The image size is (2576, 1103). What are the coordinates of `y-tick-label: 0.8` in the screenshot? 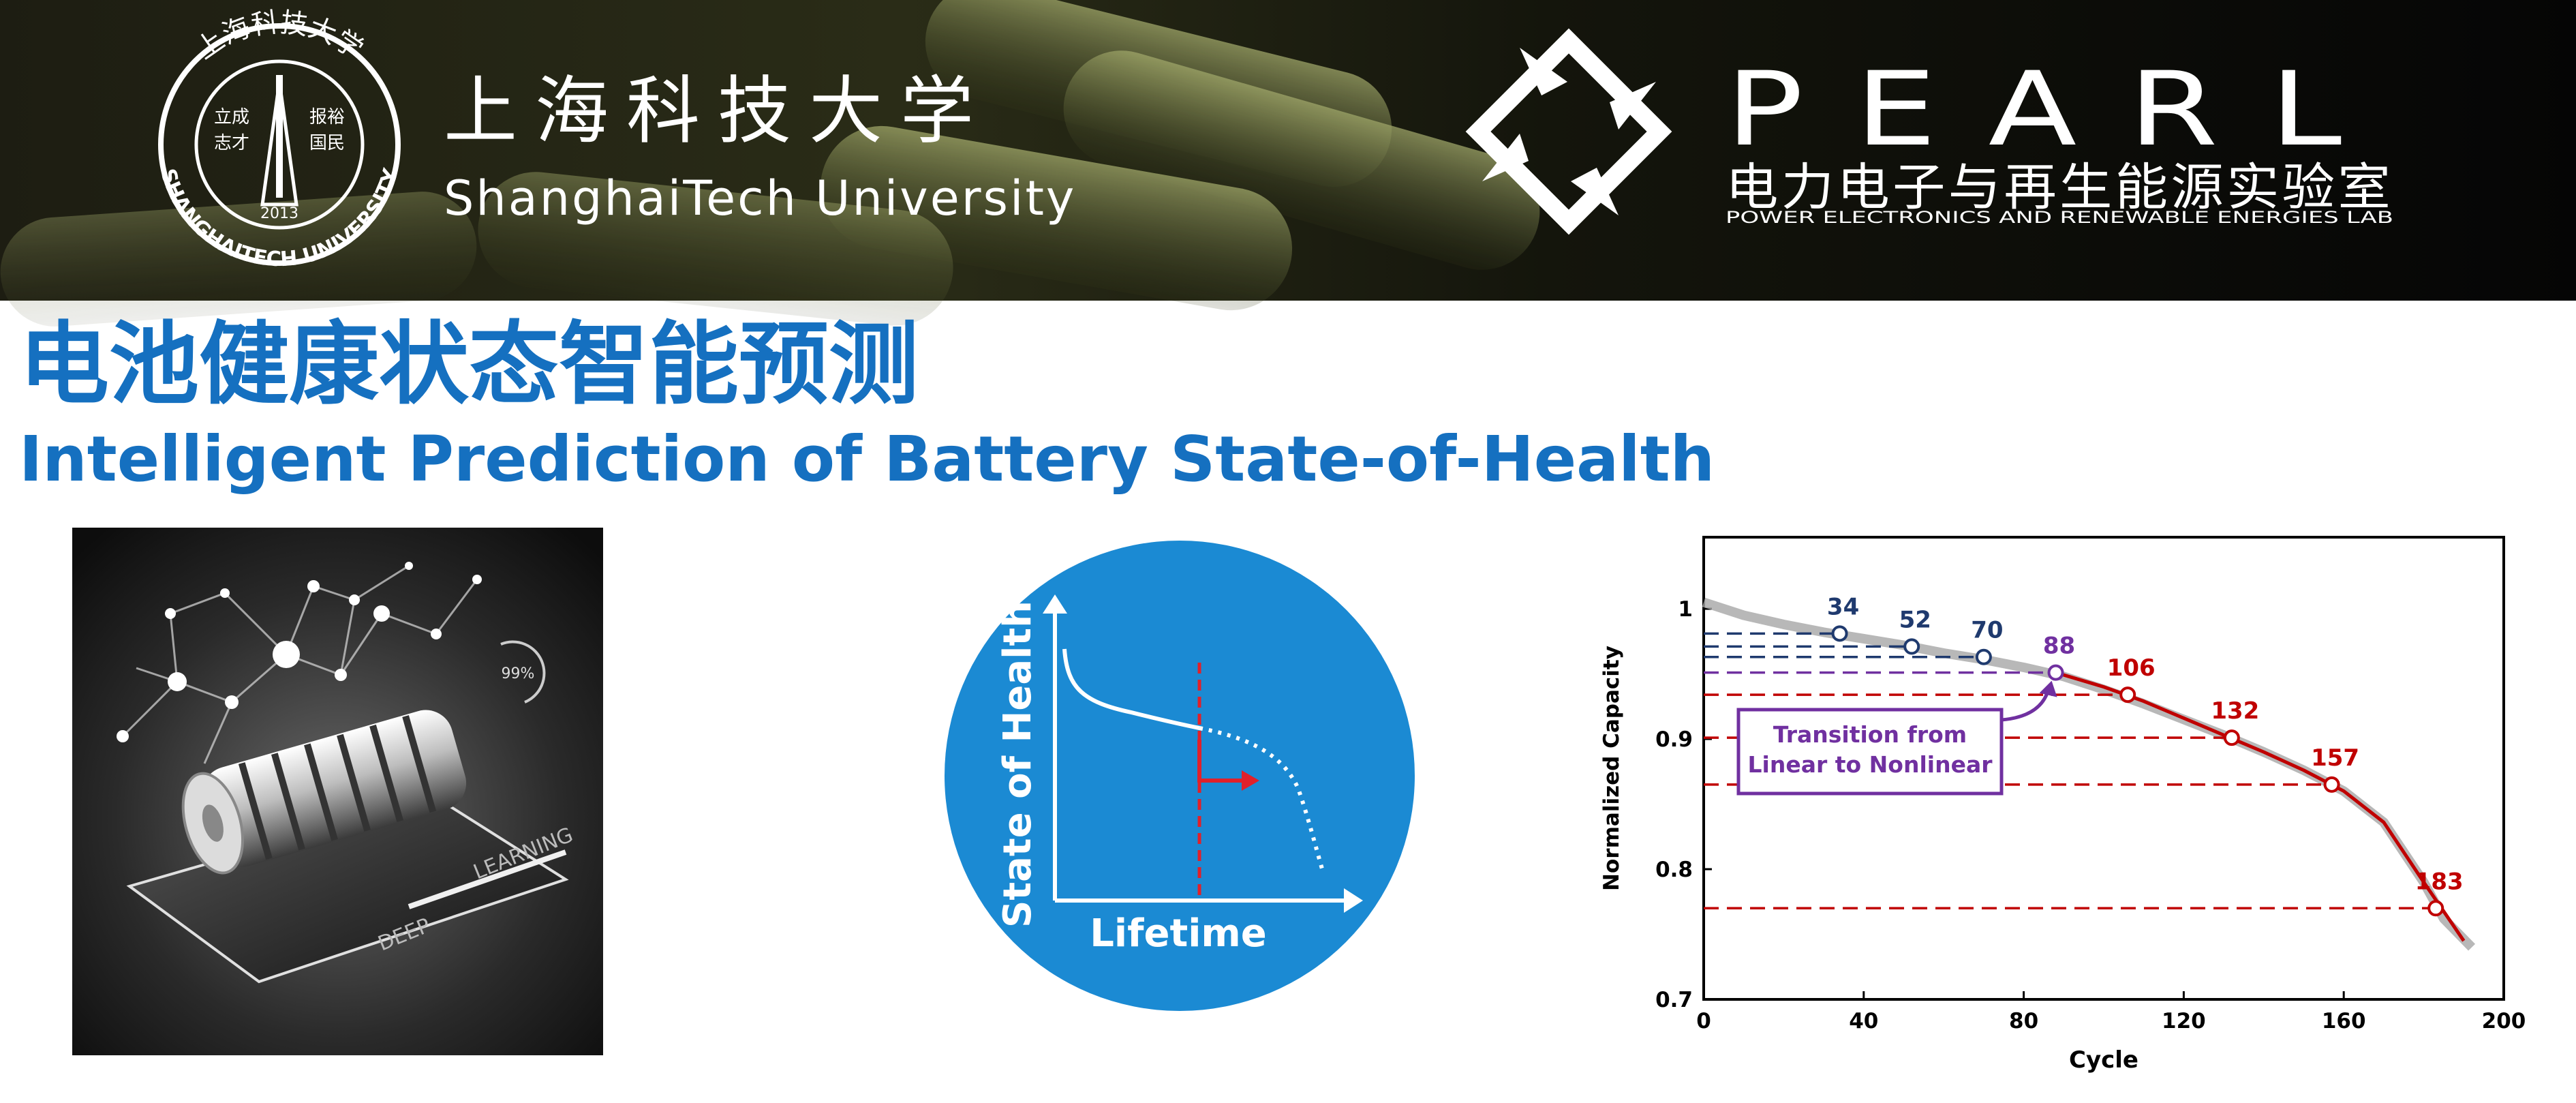 It's located at (1674, 870).